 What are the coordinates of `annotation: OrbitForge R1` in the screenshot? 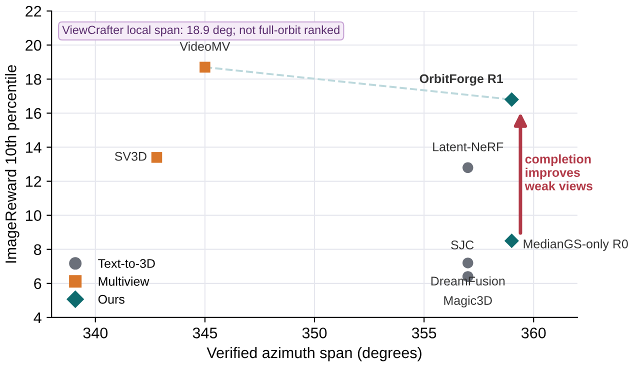 It's located at (462, 80).